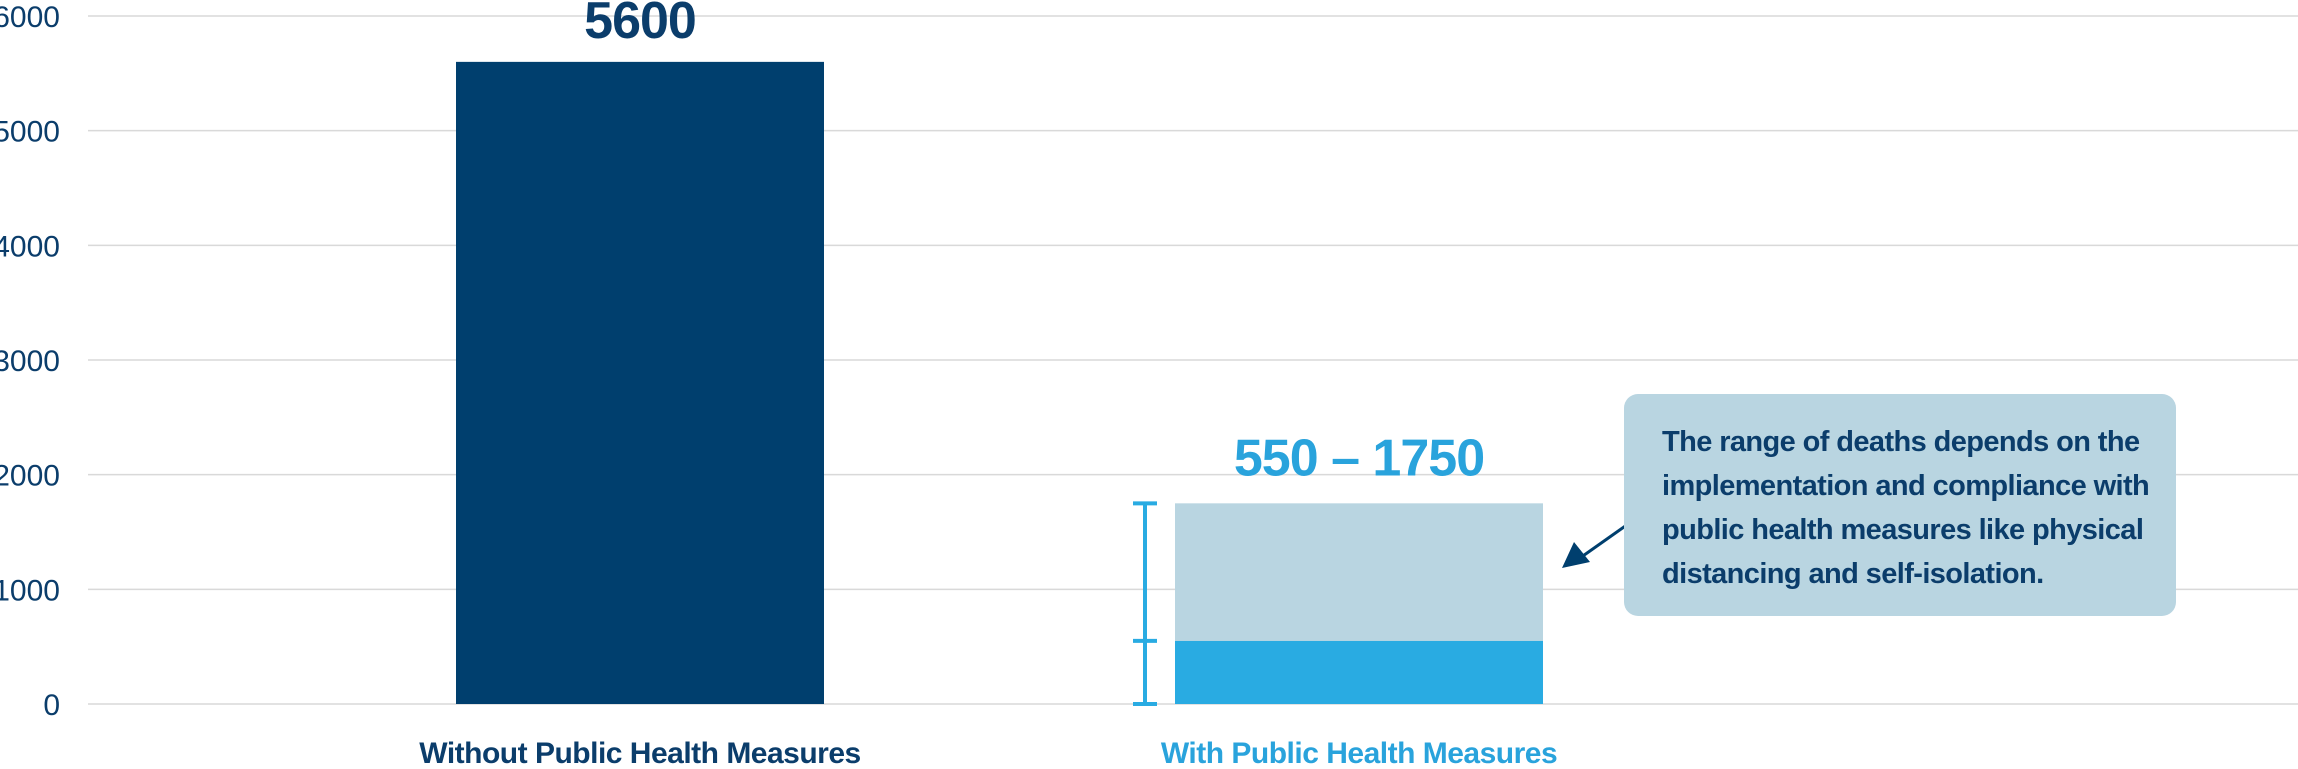 Image resolution: width=2298 pixels, height=769 pixels. What do you see at coordinates (30, 361) in the screenshot?
I see `y-tick-label: 3000` at bounding box center [30, 361].